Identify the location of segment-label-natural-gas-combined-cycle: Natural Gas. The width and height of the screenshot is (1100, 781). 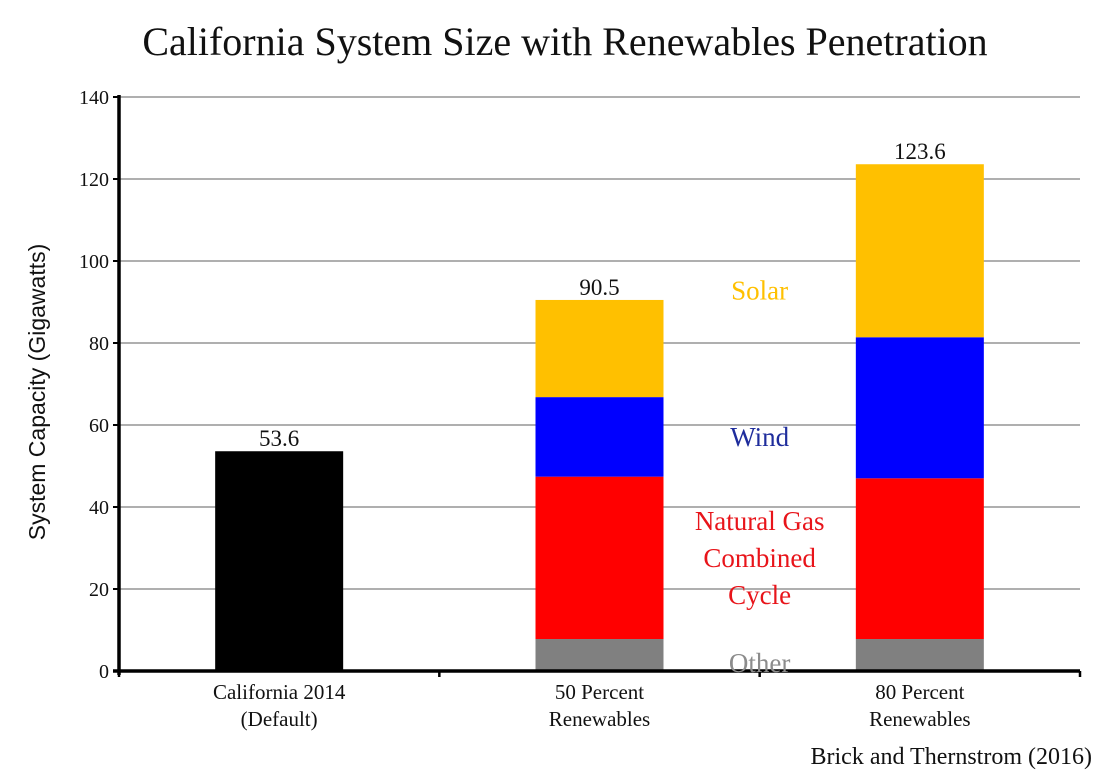
(760, 521).